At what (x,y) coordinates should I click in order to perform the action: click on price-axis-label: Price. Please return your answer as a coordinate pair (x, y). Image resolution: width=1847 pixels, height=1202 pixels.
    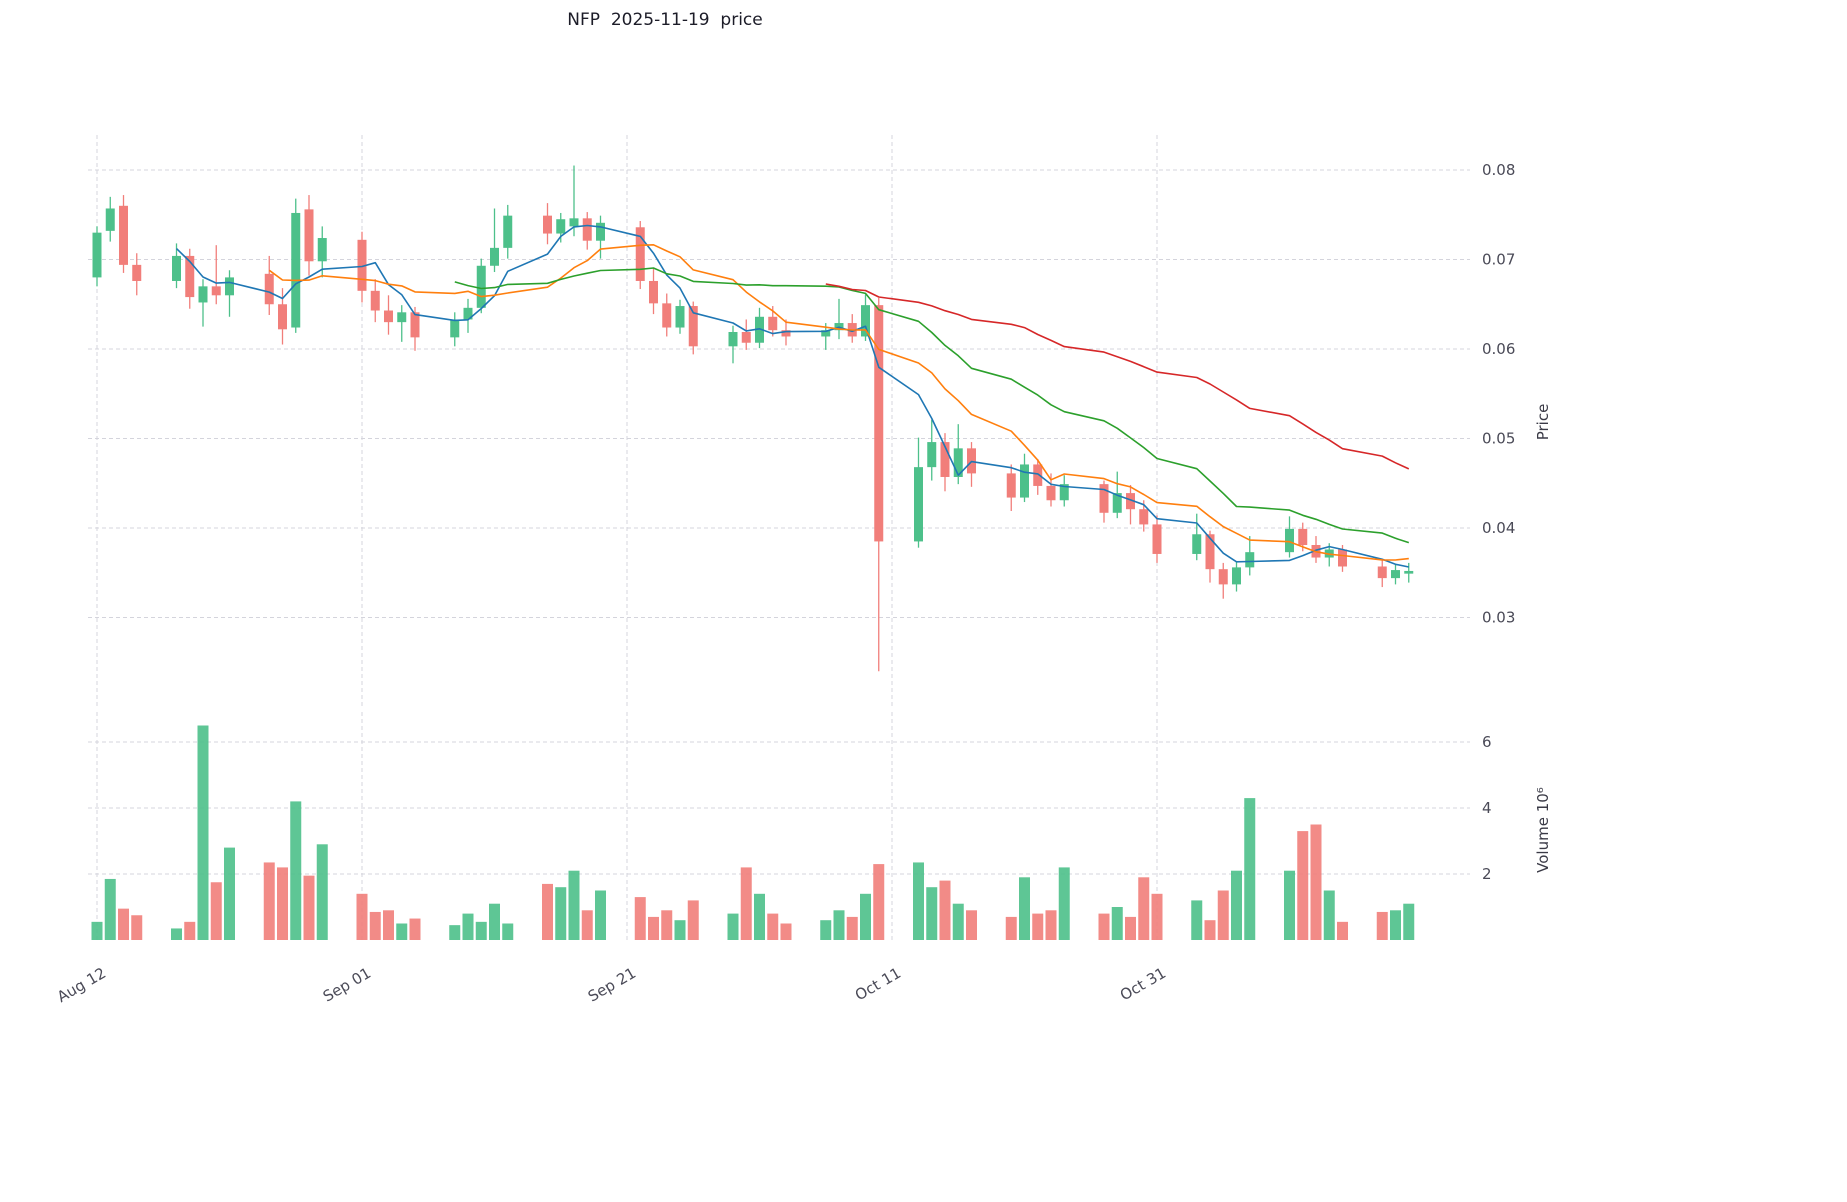
    Looking at the image, I should click on (1543, 422).